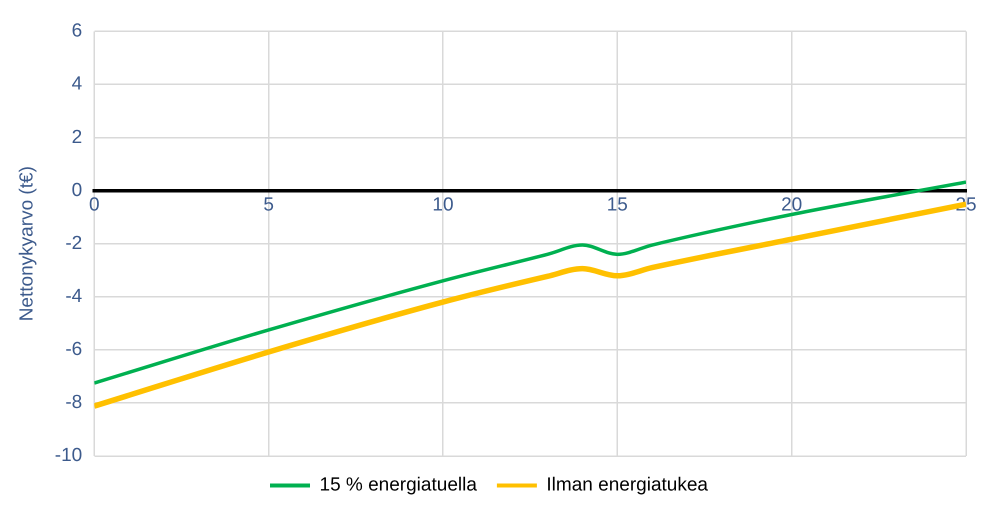 This screenshot has height=525, width=990. Describe the element at coordinates (77, 190) in the screenshot. I see `y-tick-label: 0` at that location.